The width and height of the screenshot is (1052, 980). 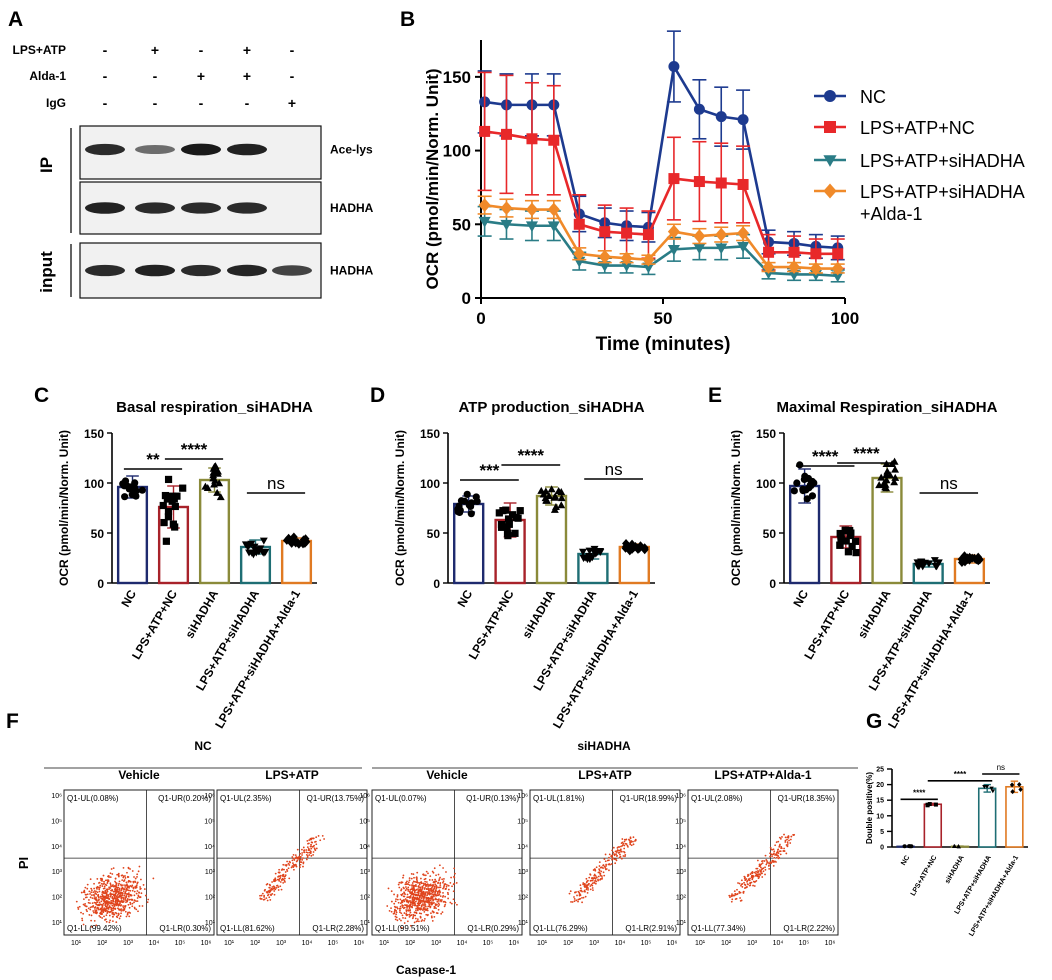 What do you see at coordinates (489, 470) in the screenshot?
I see `significance-label: ***` at bounding box center [489, 470].